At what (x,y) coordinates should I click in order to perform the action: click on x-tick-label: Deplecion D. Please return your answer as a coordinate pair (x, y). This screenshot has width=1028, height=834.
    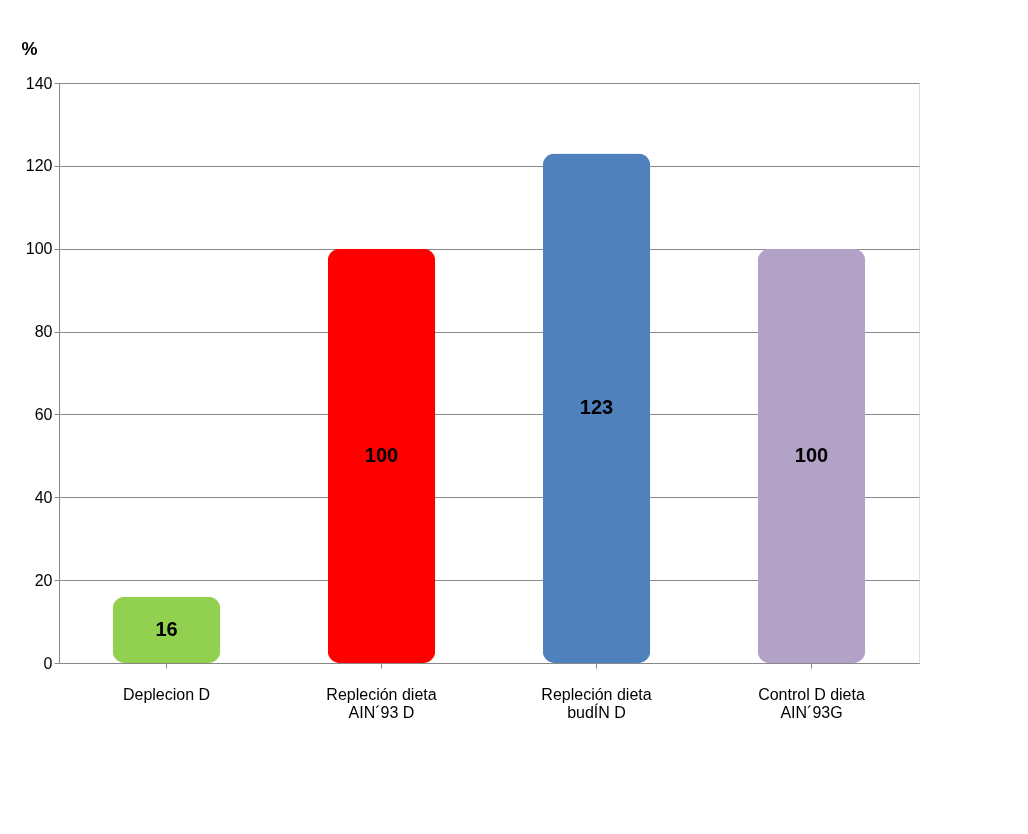
    Looking at the image, I should click on (166, 694).